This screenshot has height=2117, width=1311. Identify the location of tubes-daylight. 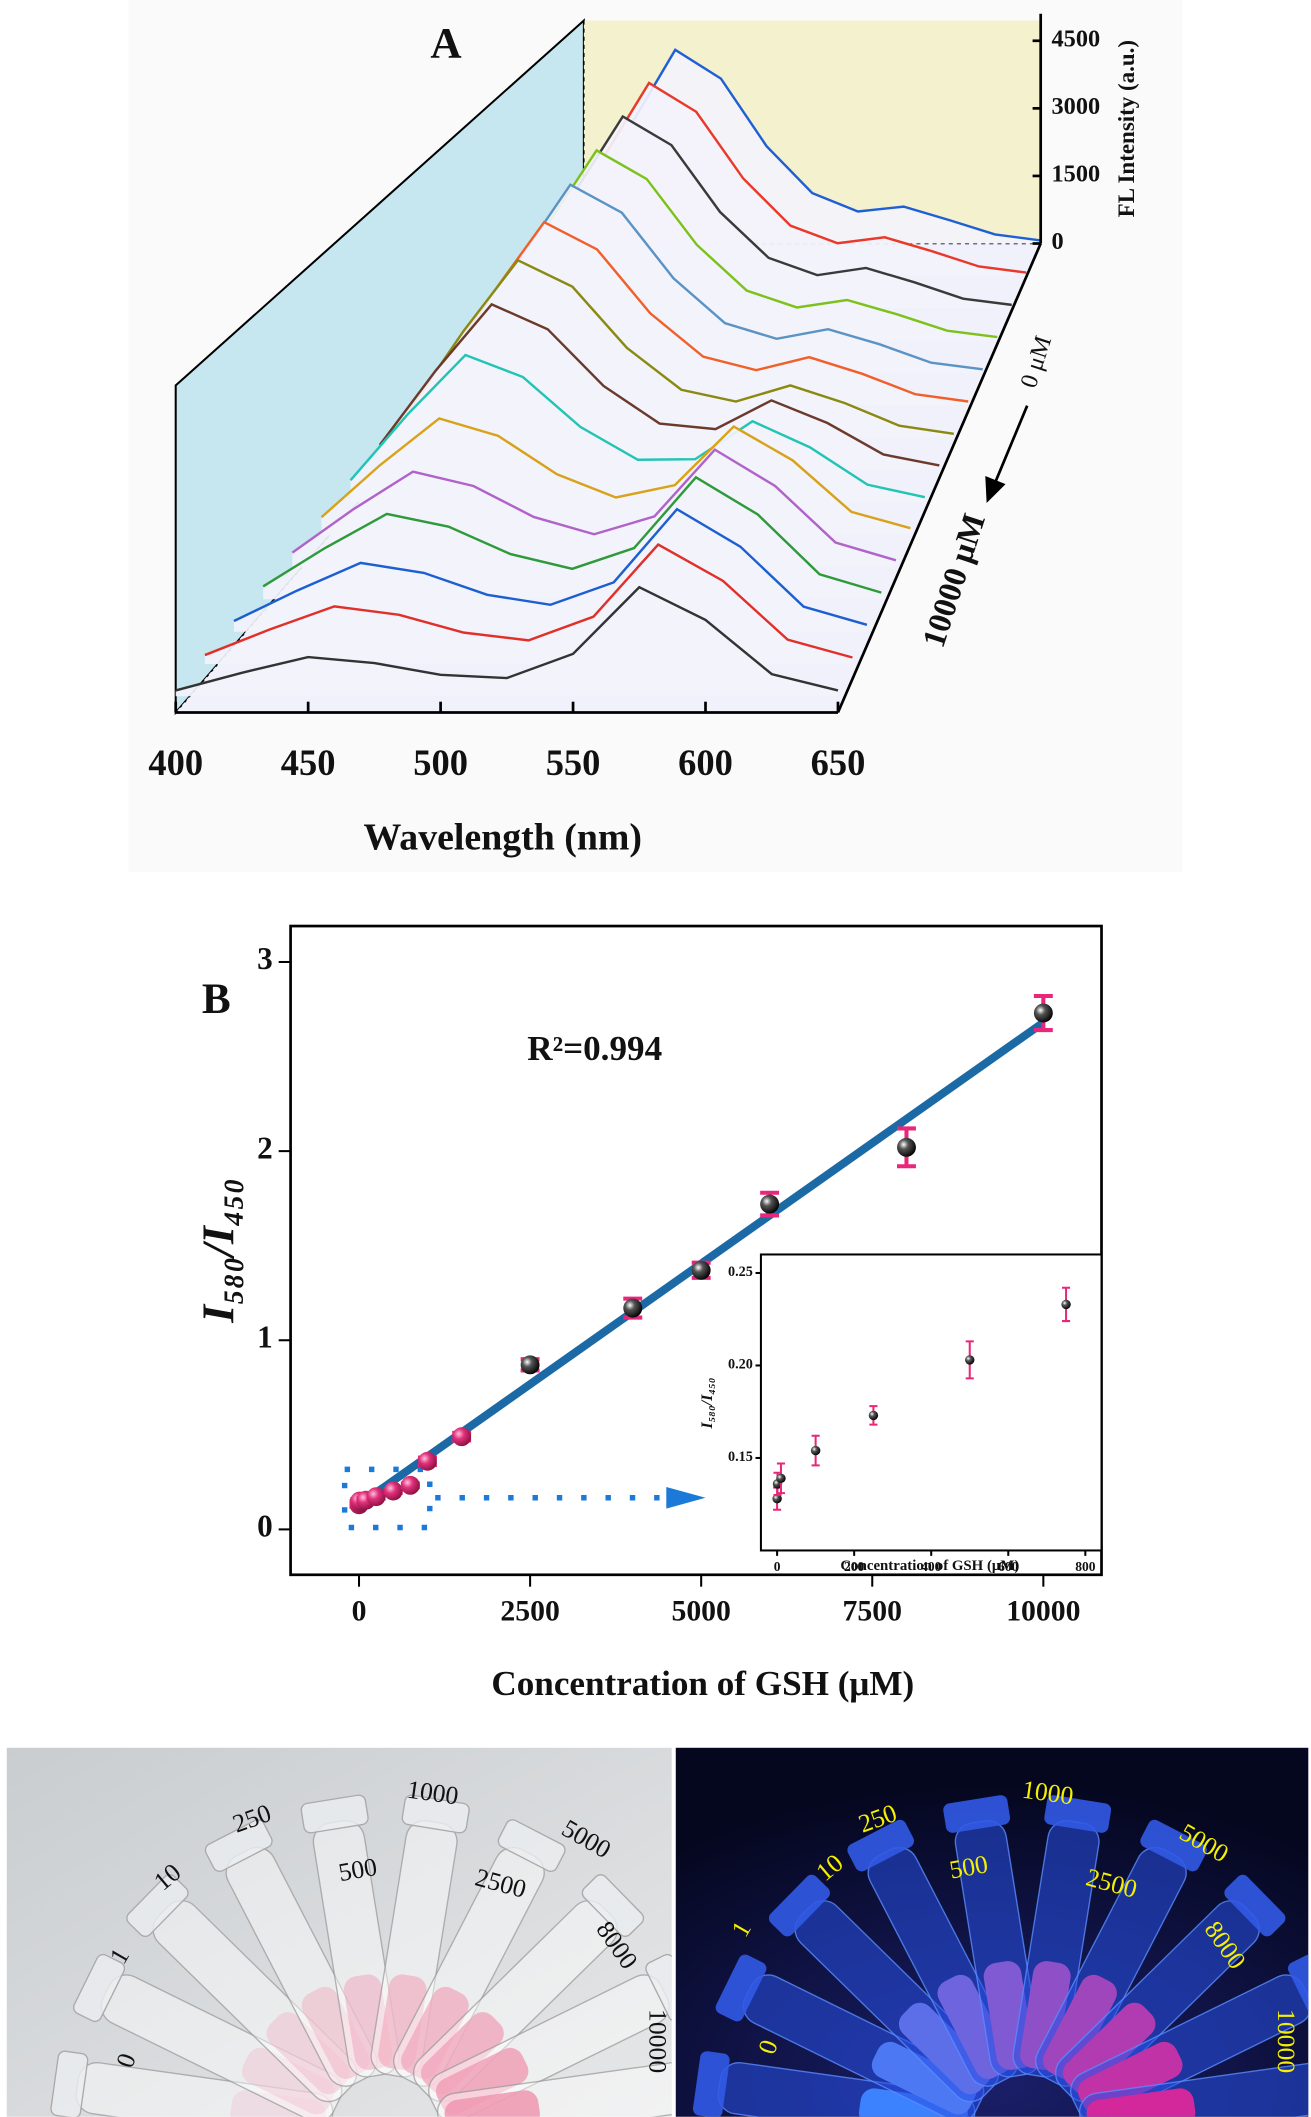
(361, 1955).